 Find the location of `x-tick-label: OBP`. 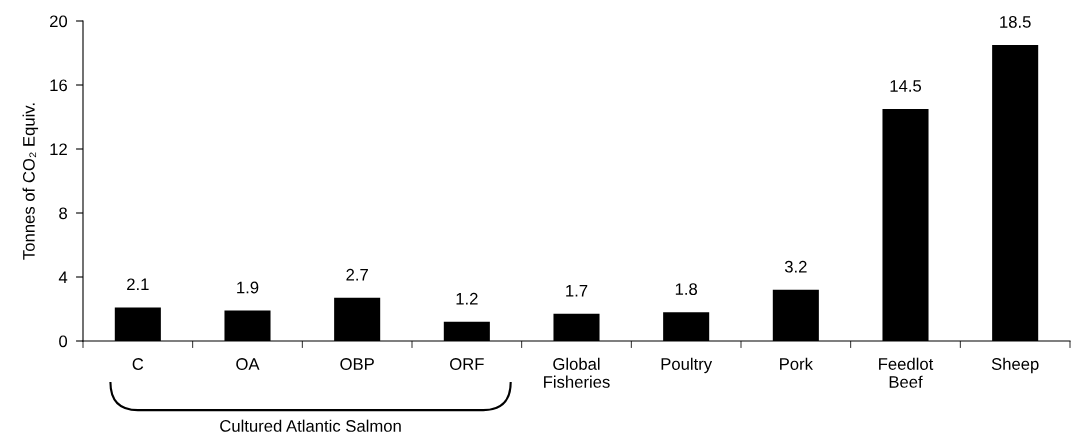

x-tick-label: OBP is located at coordinates (357, 364).